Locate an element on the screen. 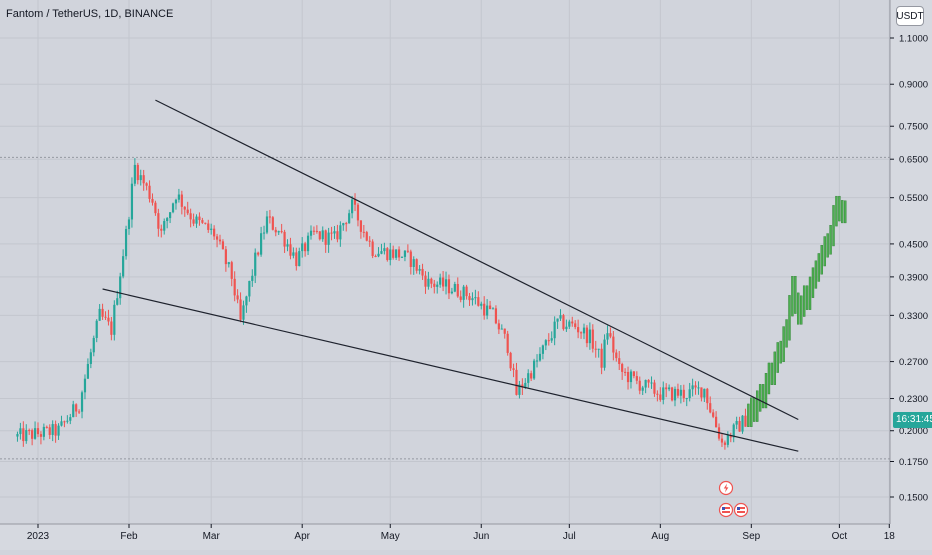 Image resolution: width=932 pixels, height=555 pixels. price-tick-label: 0.2000 is located at coordinates (913, 431).